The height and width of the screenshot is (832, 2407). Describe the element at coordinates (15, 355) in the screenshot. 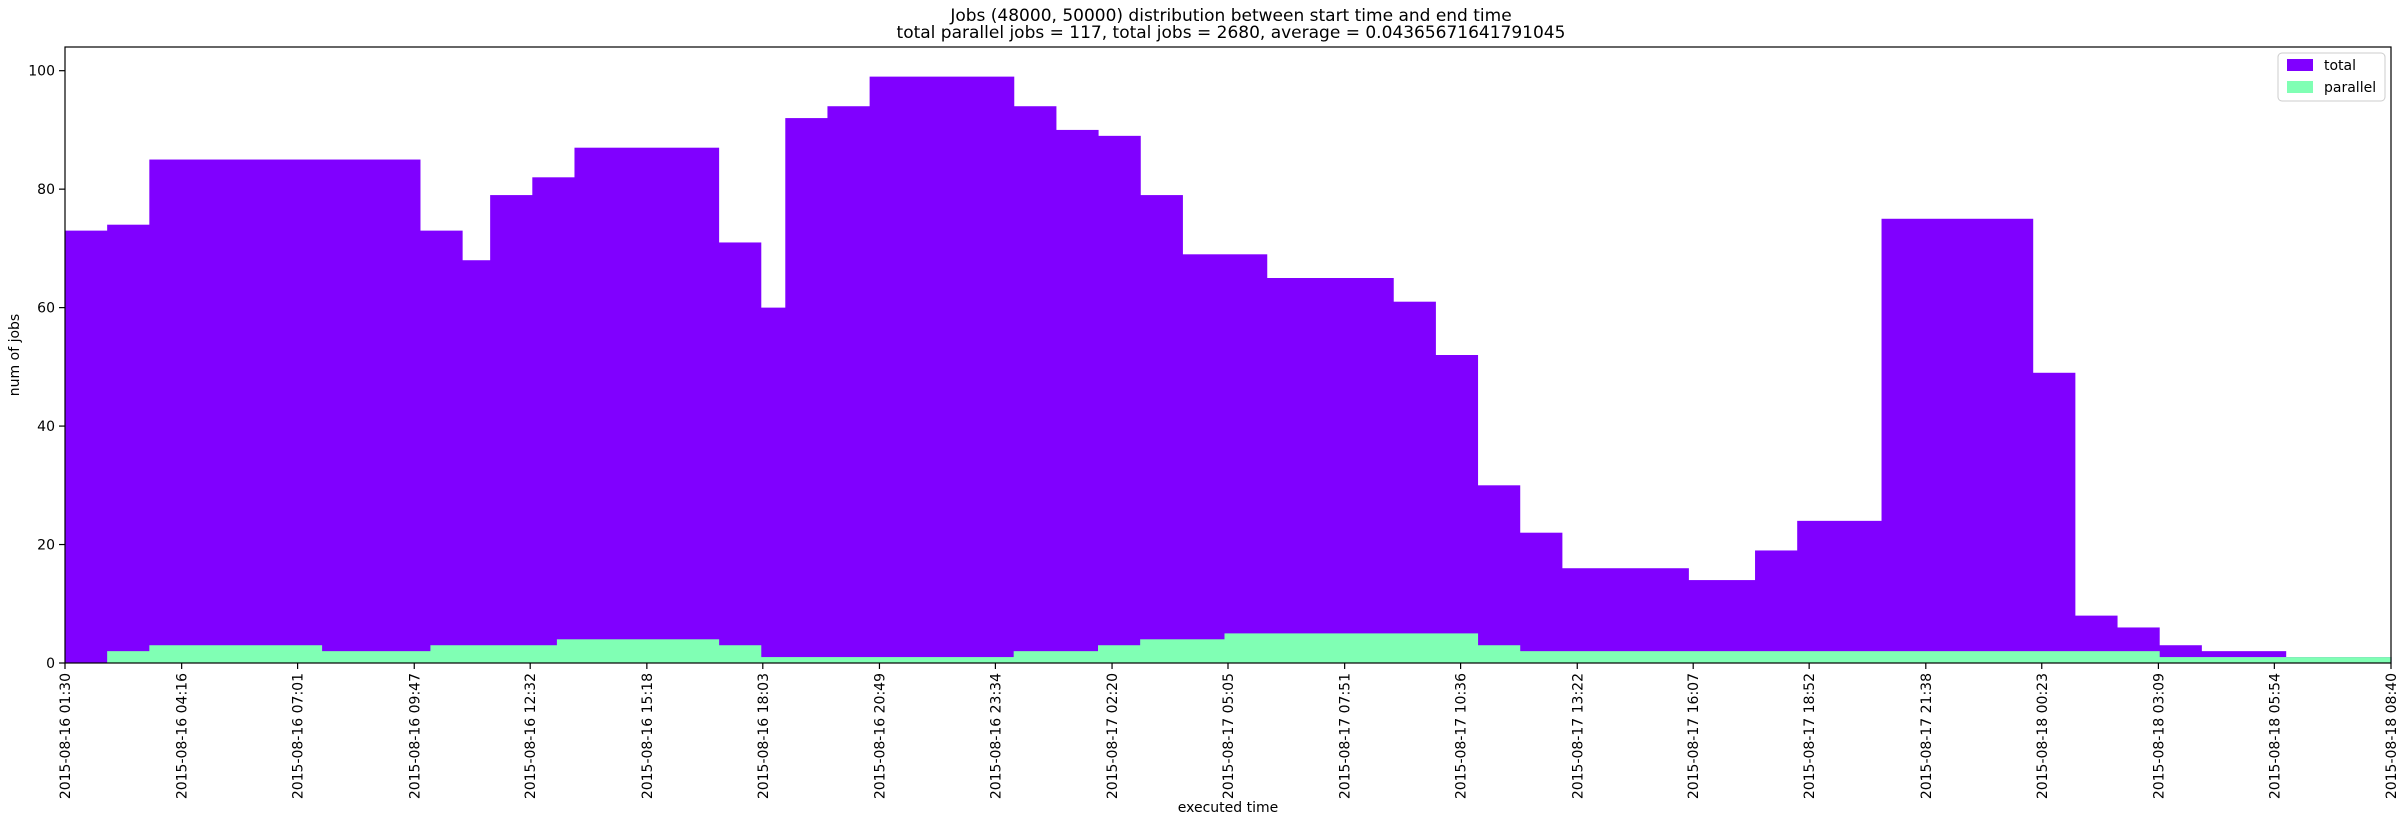

I see `y-axis-label: num of jobs` at that location.